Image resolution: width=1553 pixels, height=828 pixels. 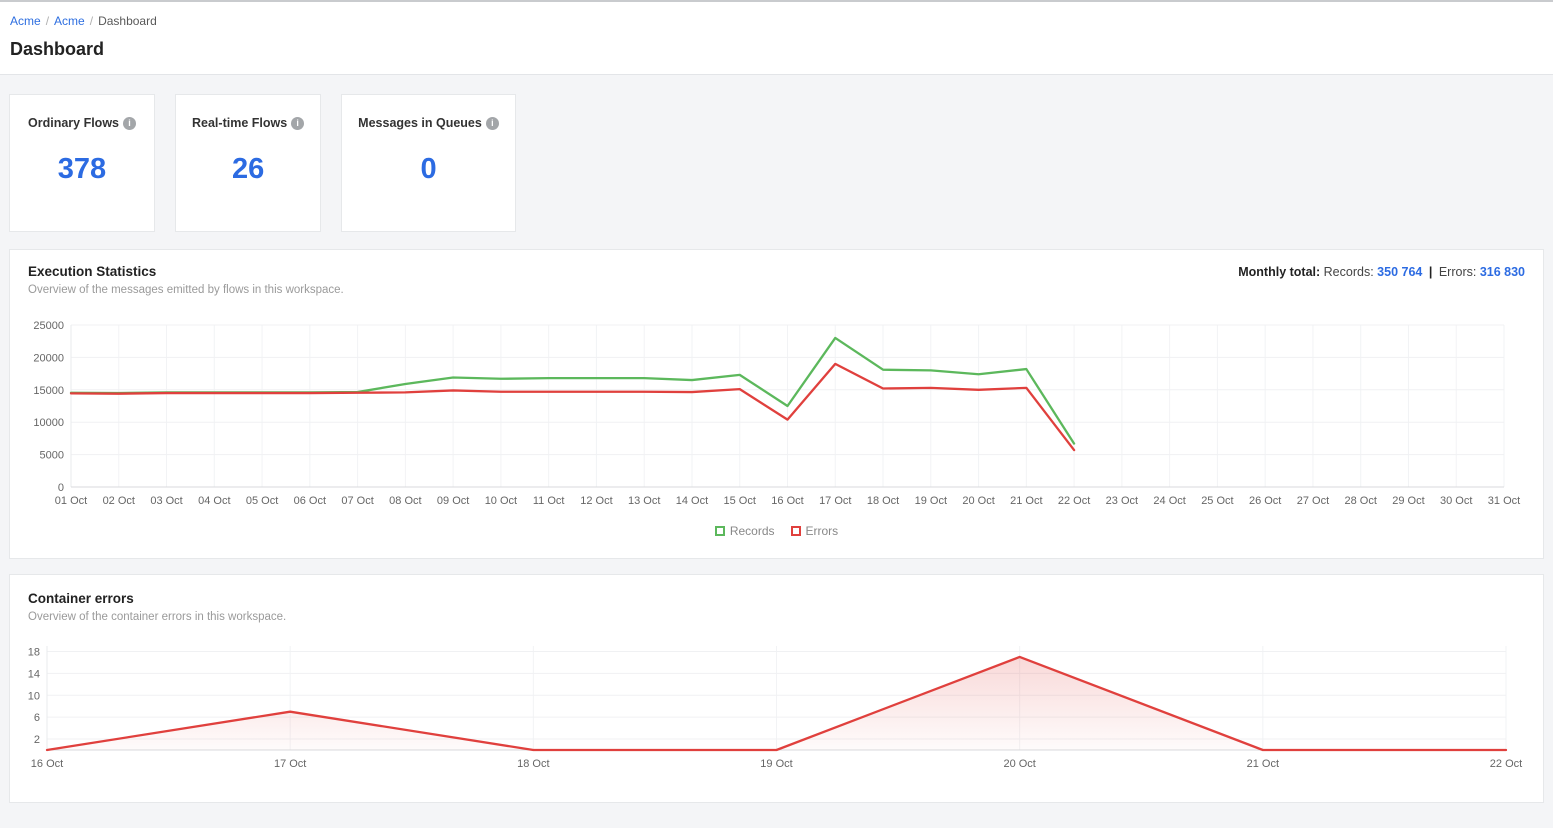 What do you see at coordinates (1217, 501) in the screenshot?
I see `svg-text: 25 Oct` at bounding box center [1217, 501].